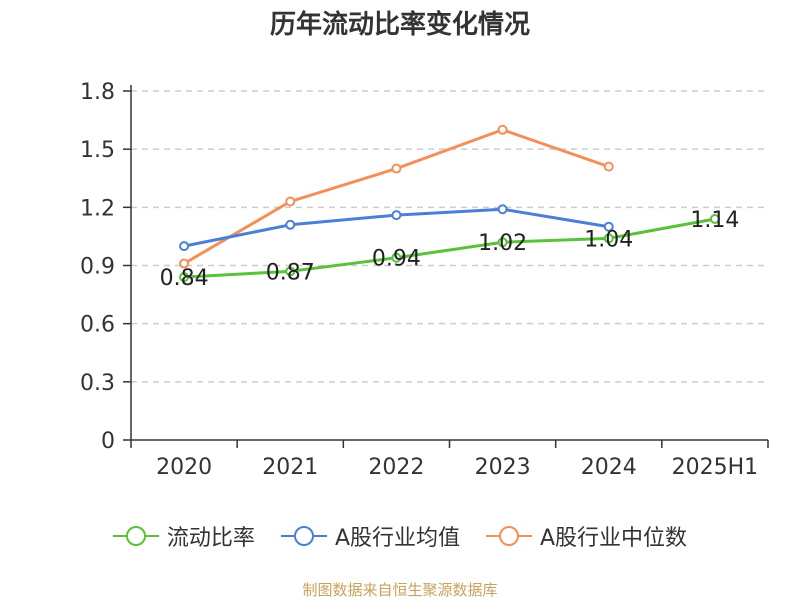  What do you see at coordinates (210, 538) in the screenshot?
I see `legend-label: 流动比率` at bounding box center [210, 538].